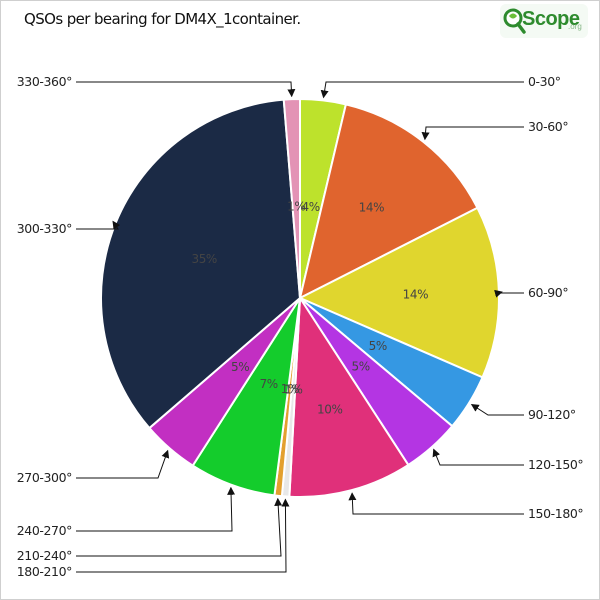  What do you see at coordinates (551, 19) in the screenshot?
I see `logo-text: Scope` at bounding box center [551, 19].